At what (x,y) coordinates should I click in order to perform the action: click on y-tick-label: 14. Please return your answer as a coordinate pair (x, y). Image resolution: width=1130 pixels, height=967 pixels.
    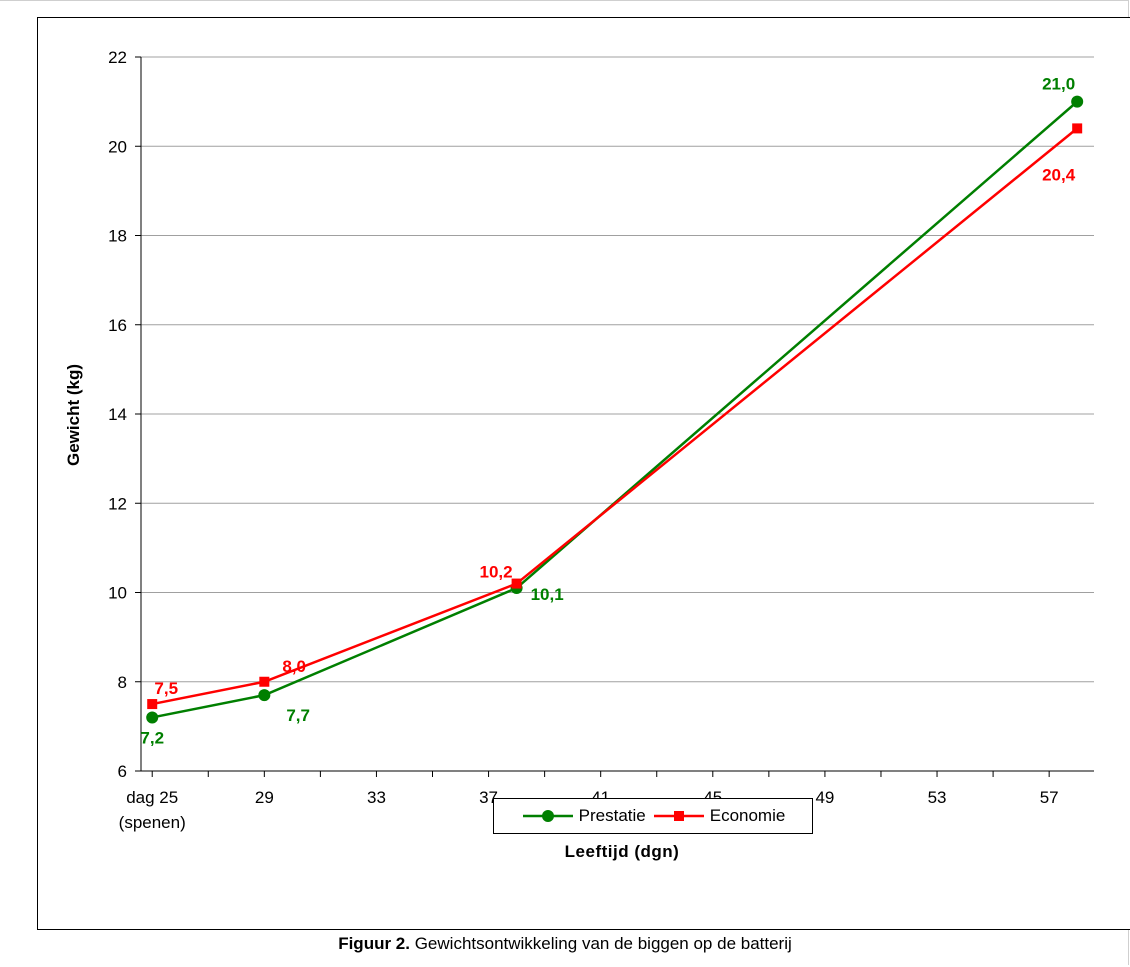
    Looking at the image, I should click on (117, 414).